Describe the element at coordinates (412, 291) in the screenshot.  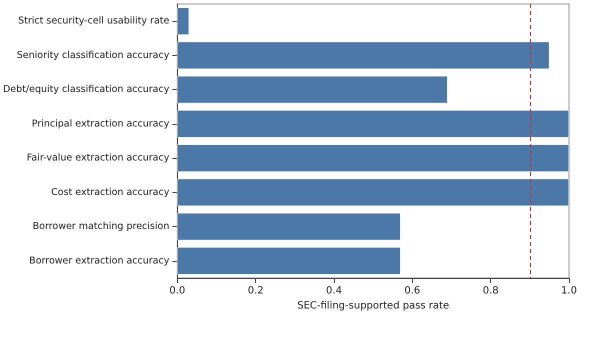
I see `x-tick-label: 0.6` at that location.